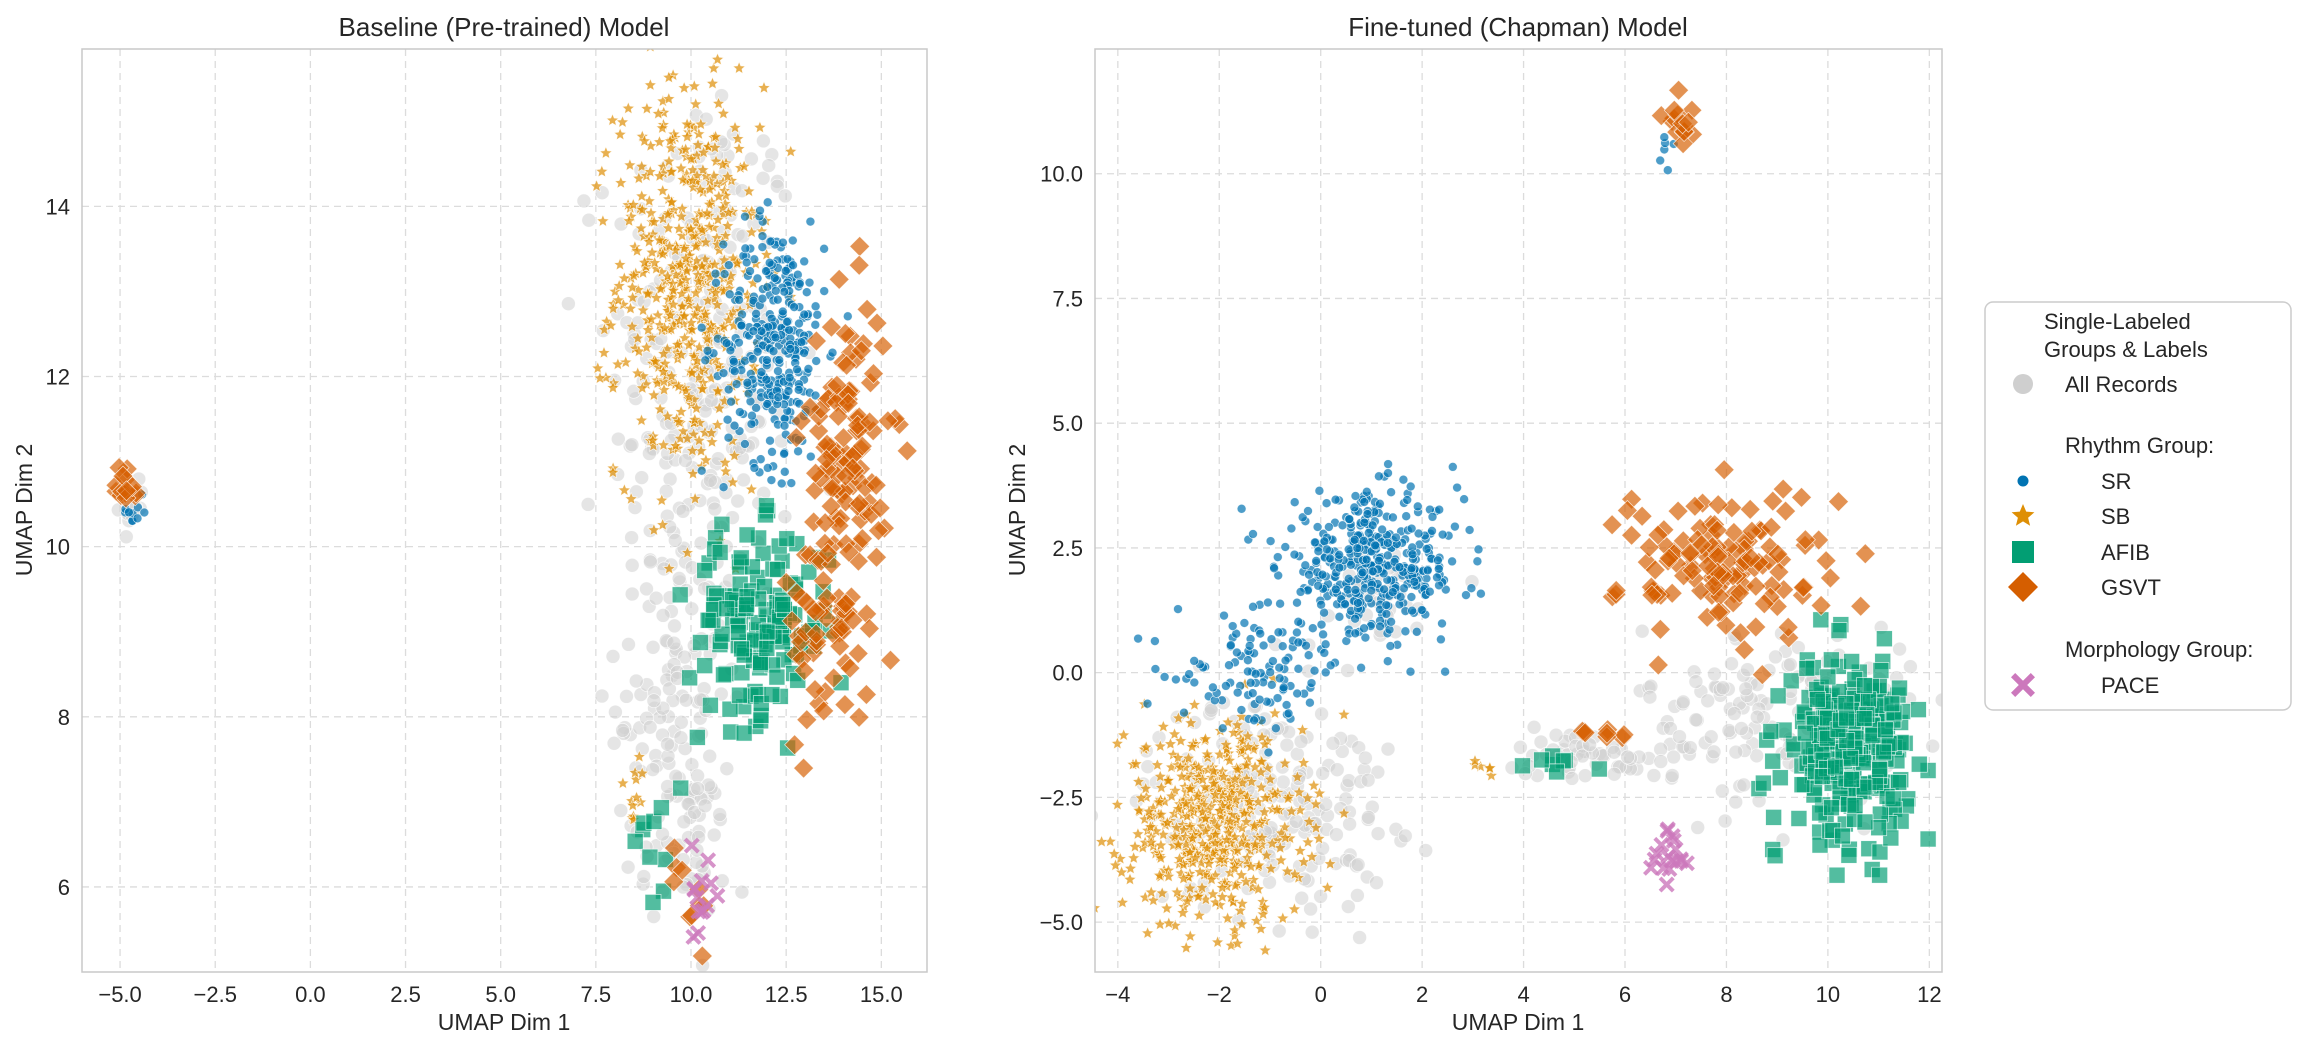  Describe the element at coordinates (2023, 552) in the screenshot. I see `legend-afib-marker` at that location.